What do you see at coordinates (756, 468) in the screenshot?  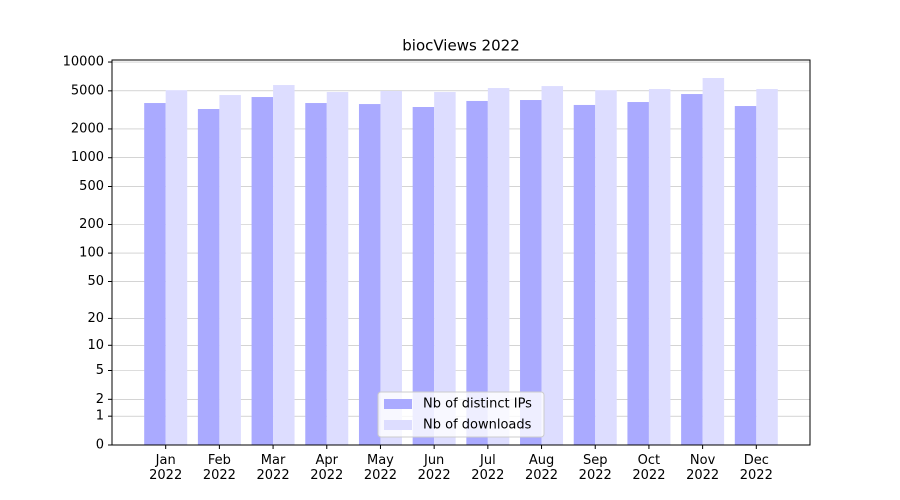 I see `x-tick-label: Dec 2022` at bounding box center [756, 468].